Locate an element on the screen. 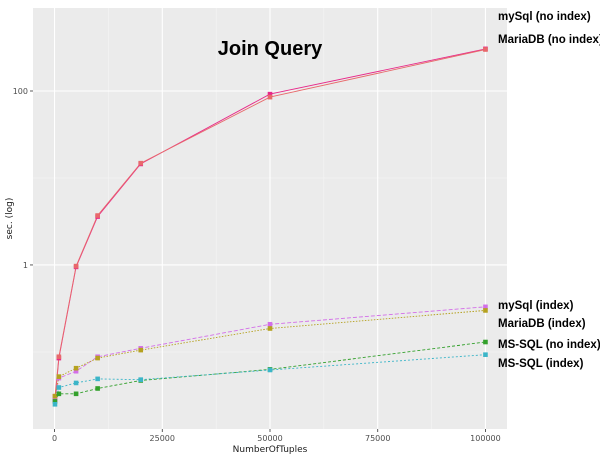 The width and height of the screenshot is (600, 458). x-axis-ticks: 0 25000 50000 75000 100000 is located at coordinates (276, 436).